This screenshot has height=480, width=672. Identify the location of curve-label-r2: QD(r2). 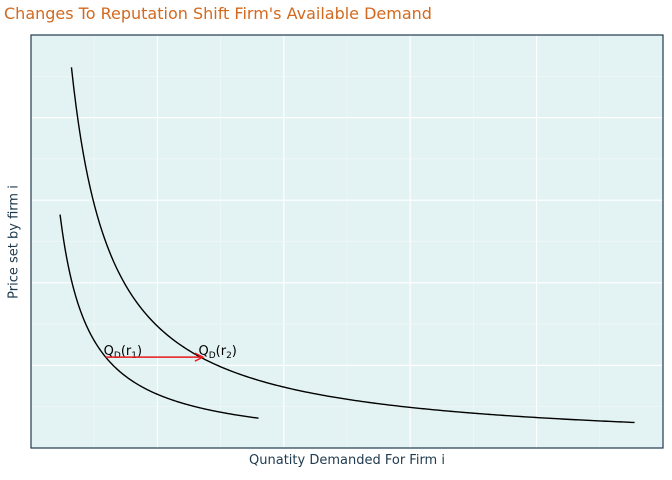
(217, 352).